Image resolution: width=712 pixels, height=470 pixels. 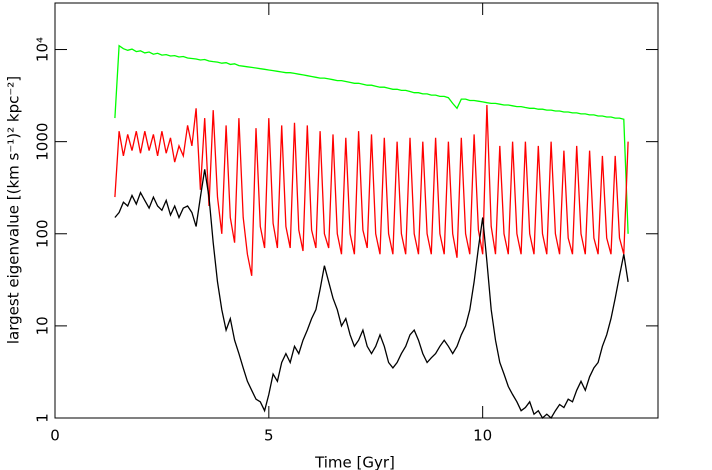 I want to click on y-tick-label: 1000, so click(x=43, y=142).